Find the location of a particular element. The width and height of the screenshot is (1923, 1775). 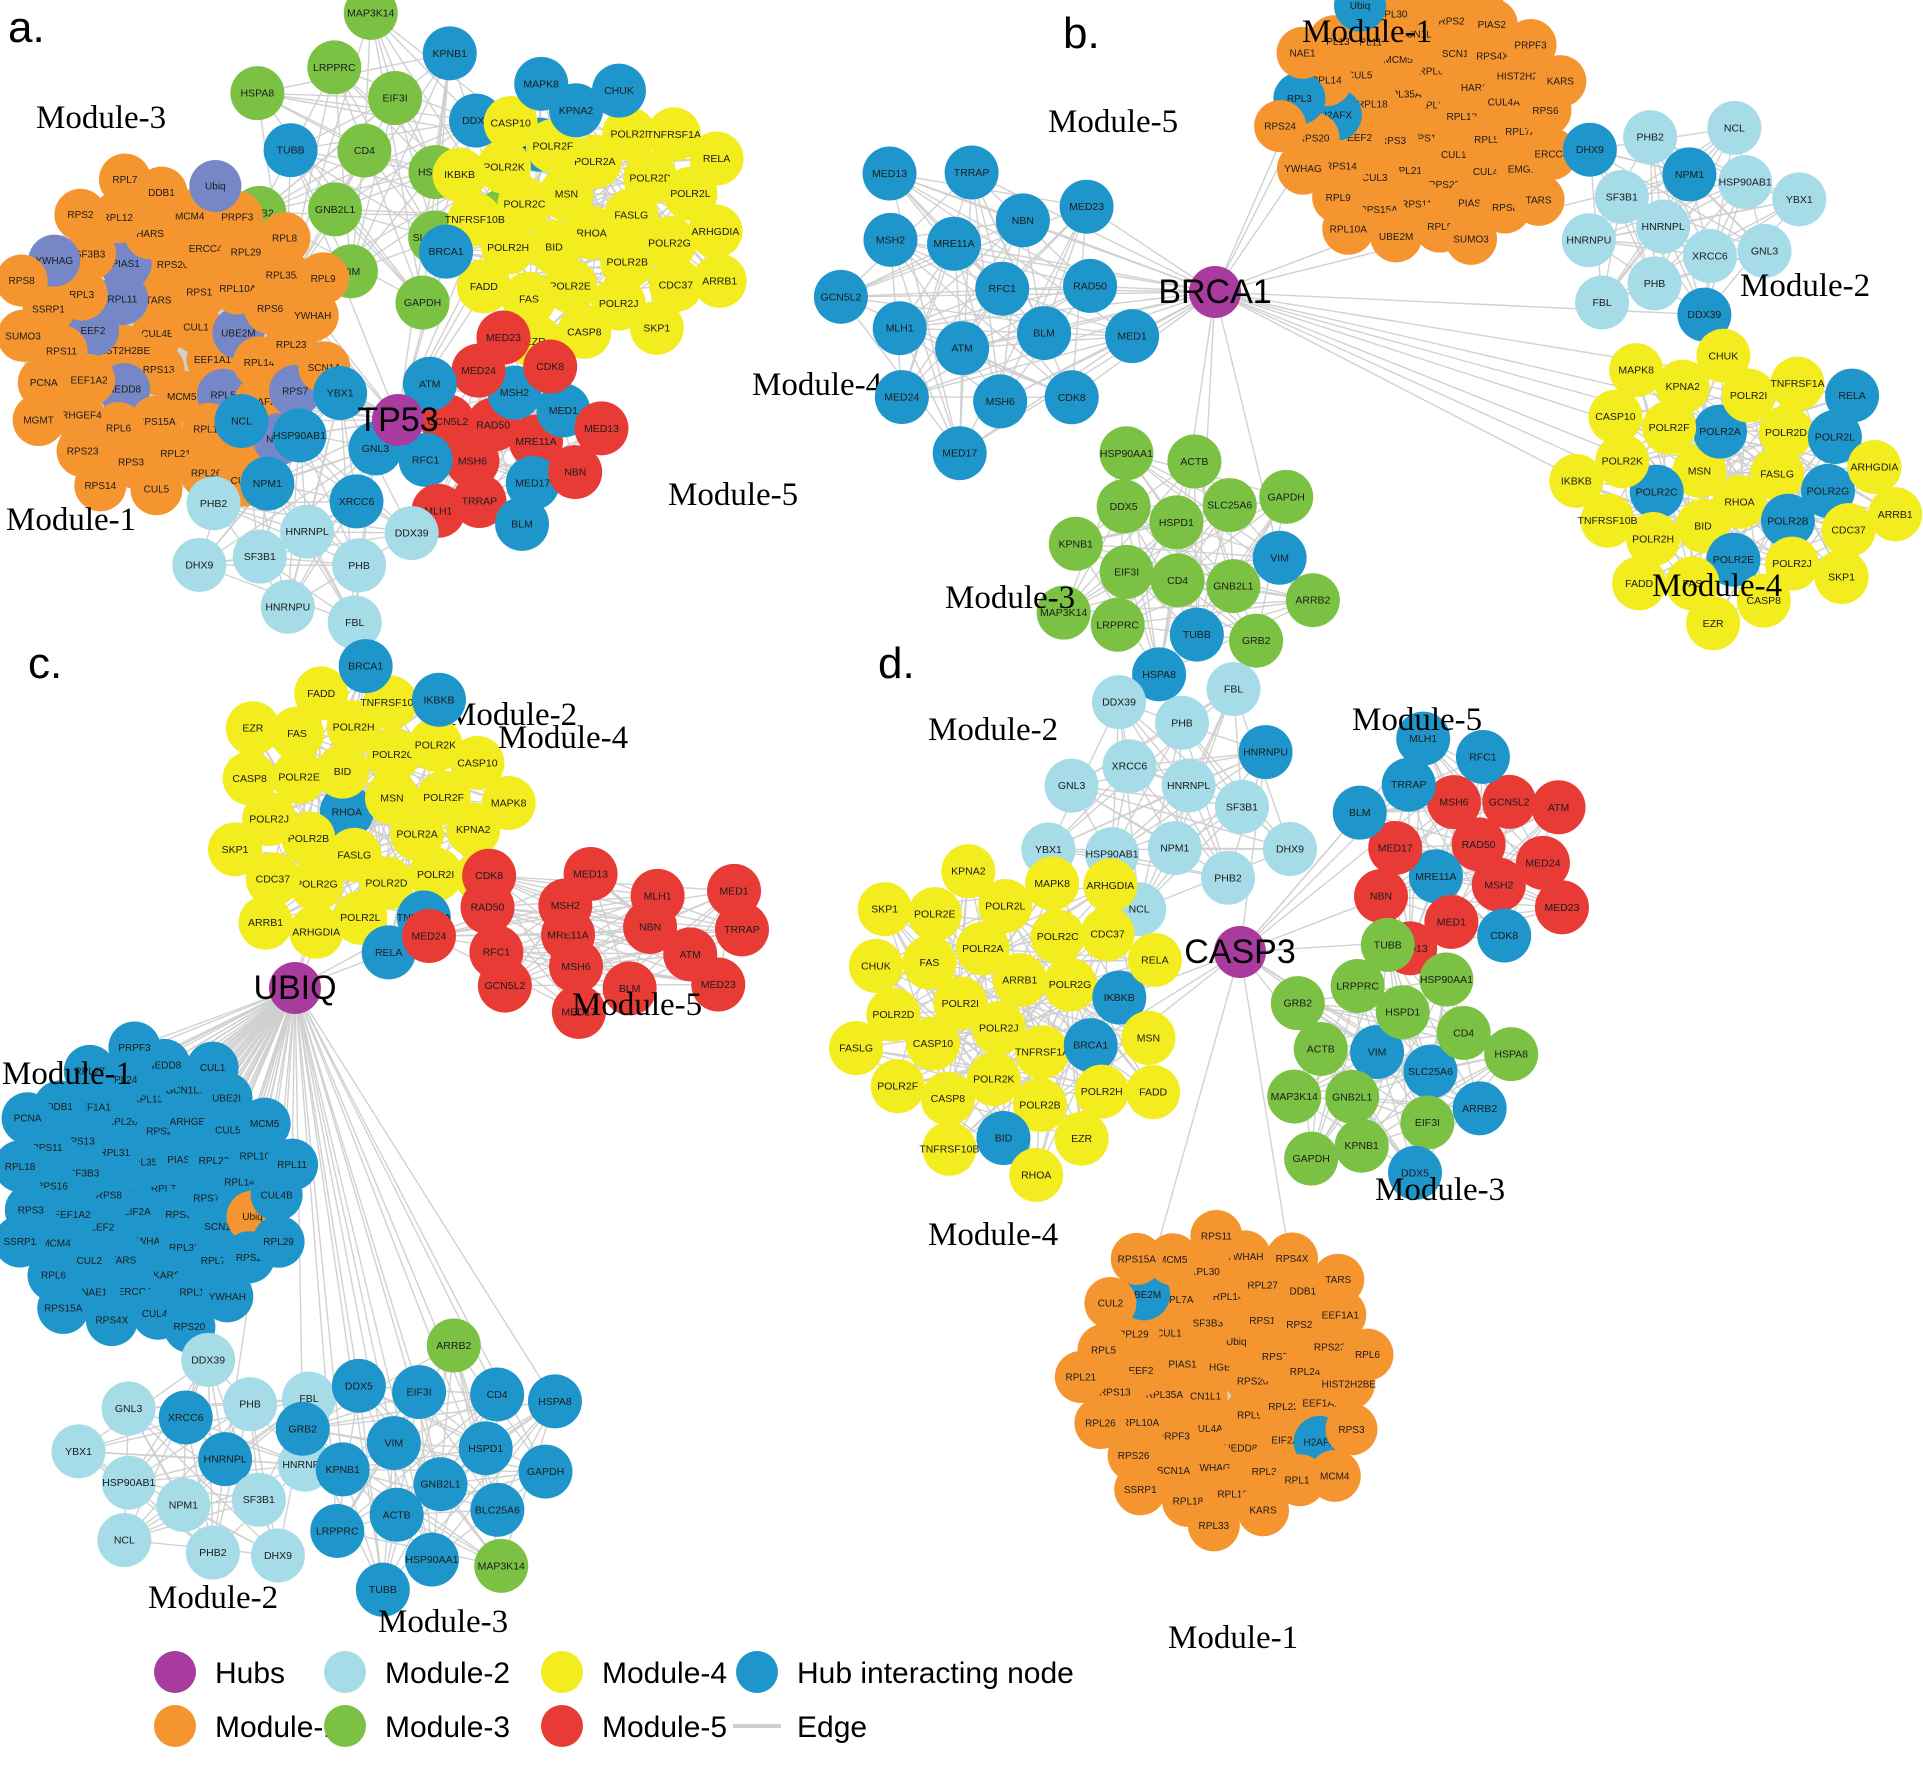

node-CDC37: CDC37 is located at coordinates (1107, 934).